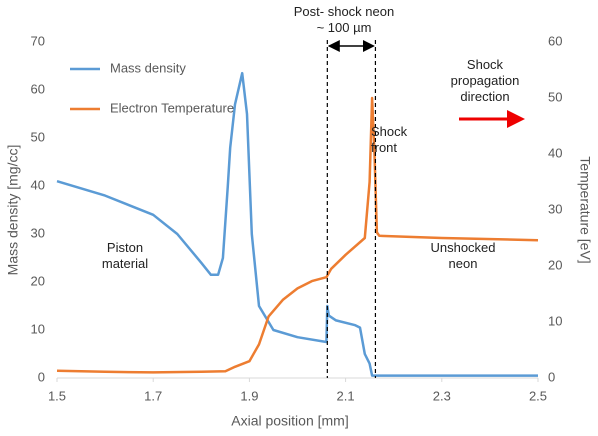 Image resolution: width=598 pixels, height=436 pixels. I want to click on y2-tick-label: 30, so click(555, 208).